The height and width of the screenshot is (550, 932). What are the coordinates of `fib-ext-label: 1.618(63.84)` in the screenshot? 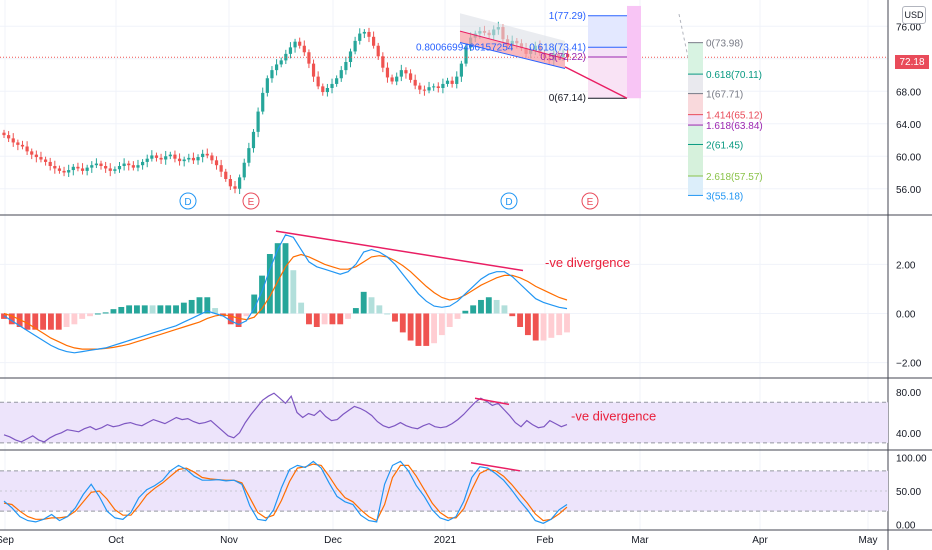 It's located at (734, 126).